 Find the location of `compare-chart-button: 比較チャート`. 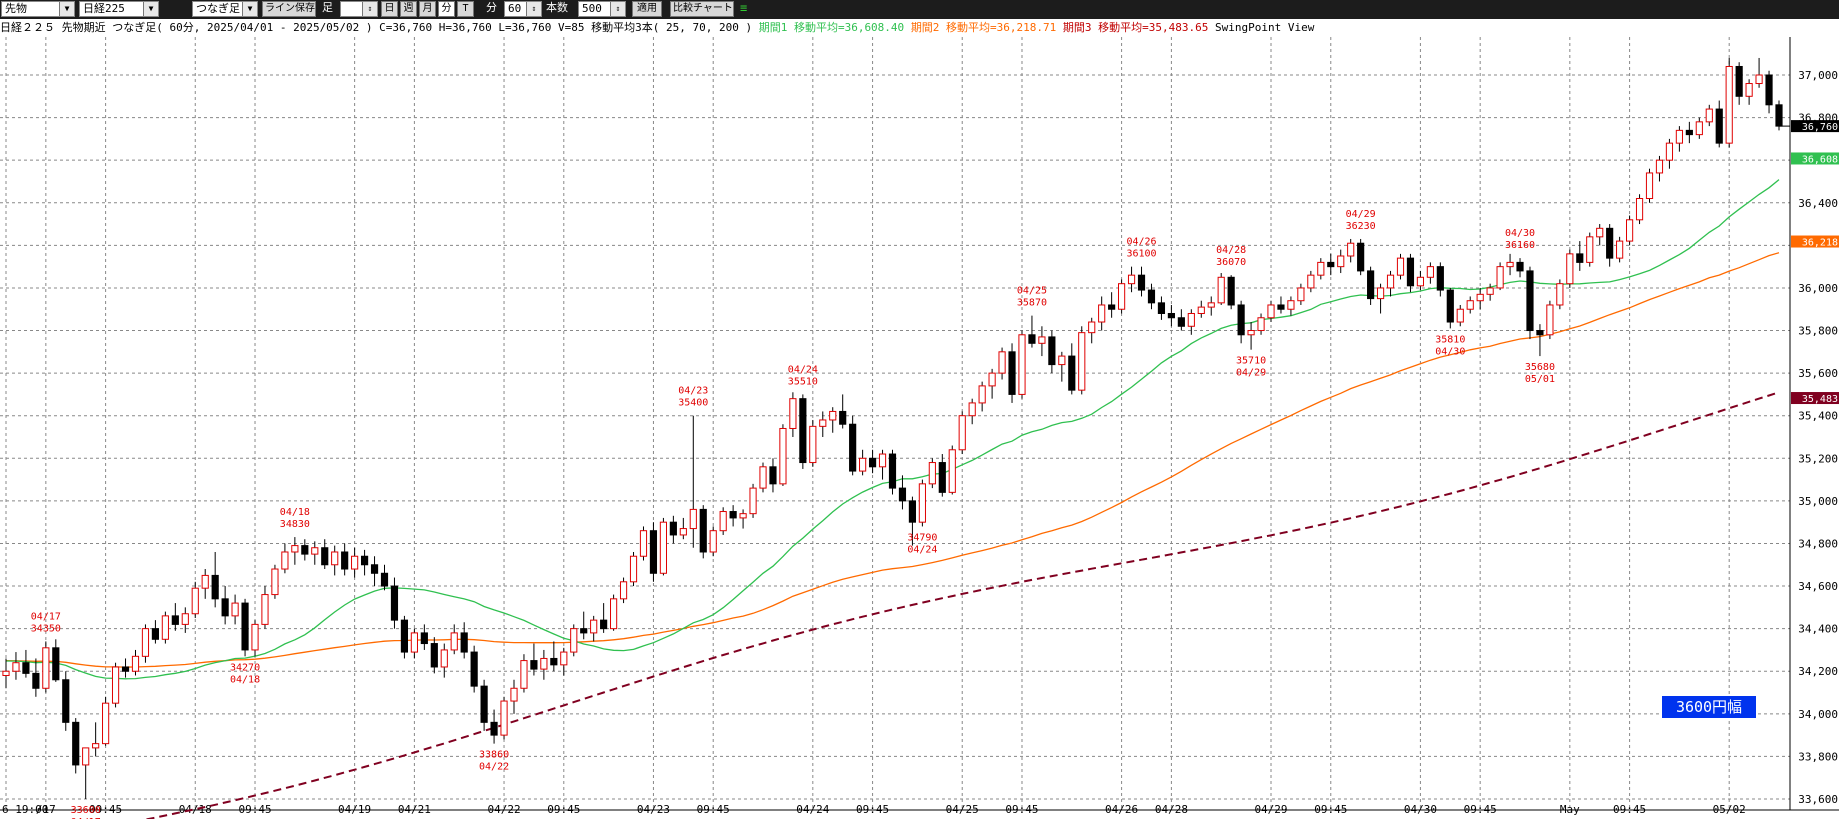

compare-chart-button: 比較チャート is located at coordinates (702, 9).